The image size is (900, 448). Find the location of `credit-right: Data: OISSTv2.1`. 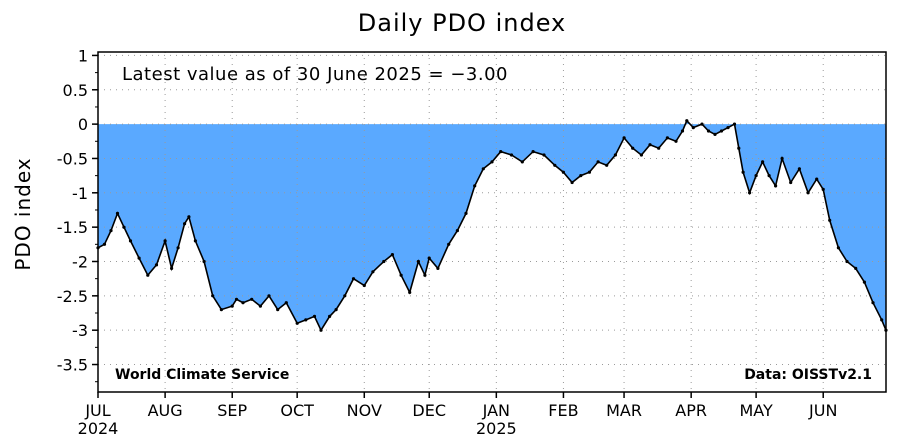

credit-right: Data: OISSTv2.1 is located at coordinates (808, 375).